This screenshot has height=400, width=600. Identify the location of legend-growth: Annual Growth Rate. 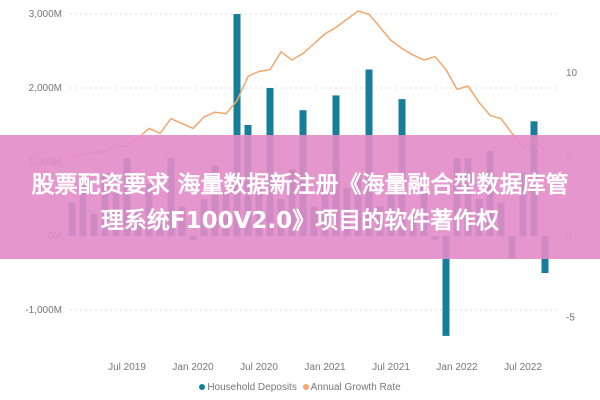
(355, 387).